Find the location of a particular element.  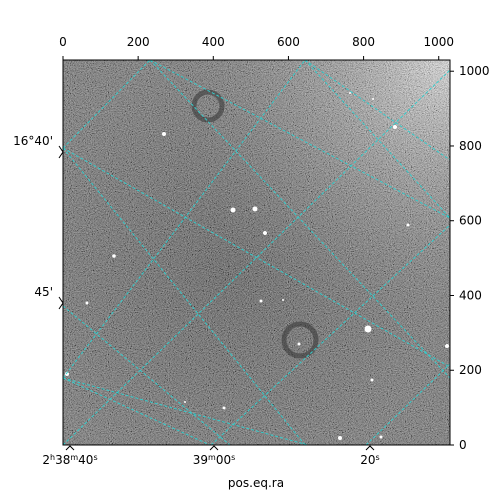

right-tick-label: 400 is located at coordinates (470, 295).